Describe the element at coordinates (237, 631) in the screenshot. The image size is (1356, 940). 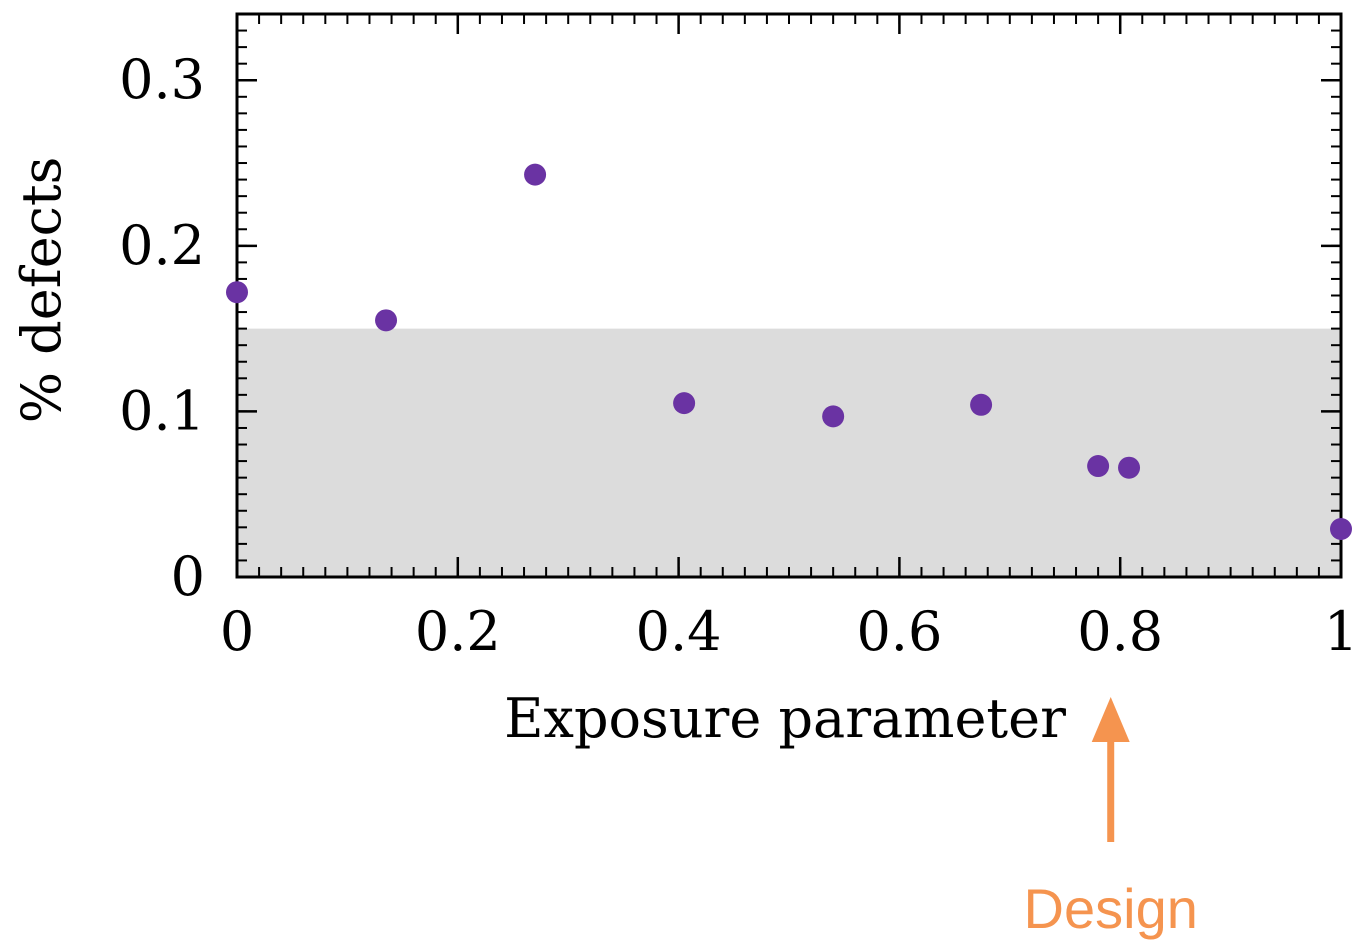
I see `x-tick-label: 0` at that location.